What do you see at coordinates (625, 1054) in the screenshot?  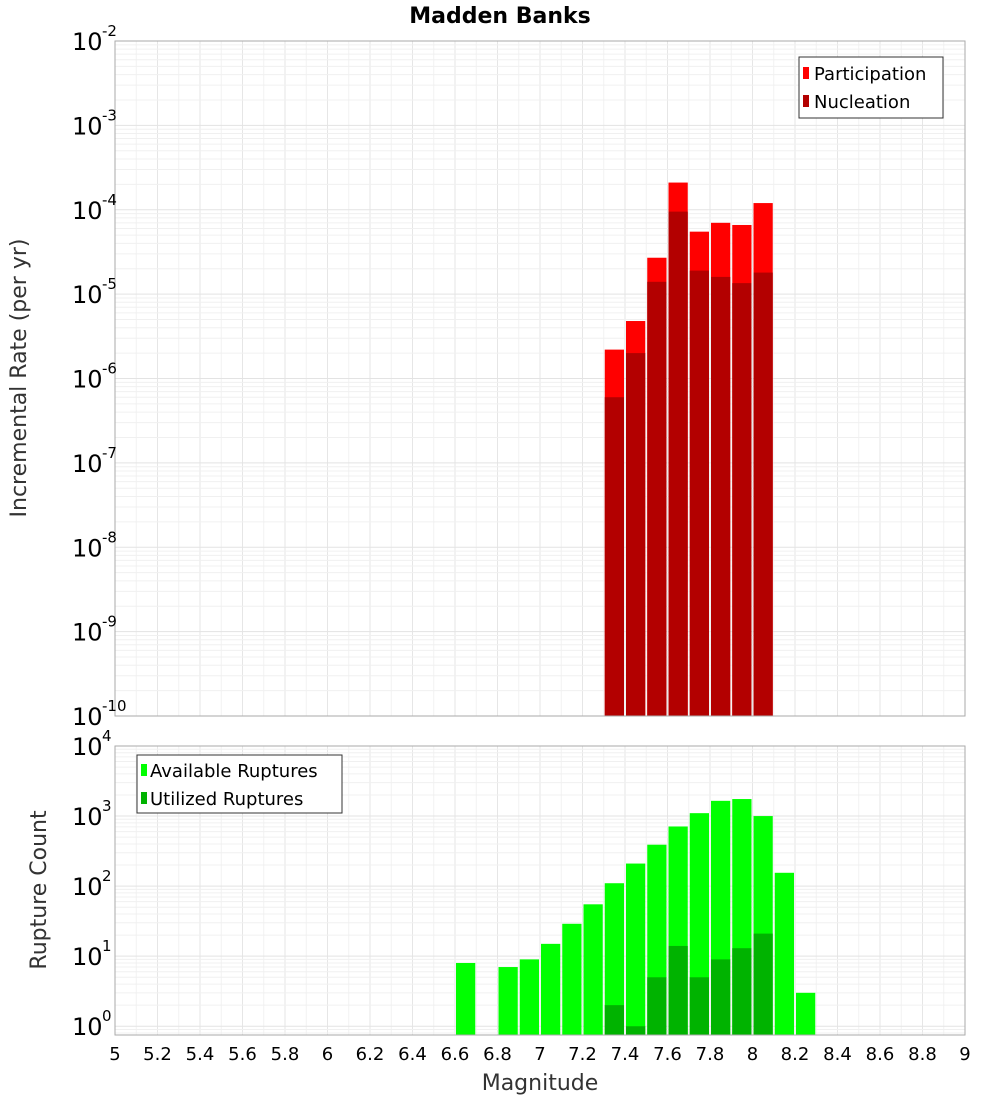 I see `x-tick-label: 7.4` at bounding box center [625, 1054].